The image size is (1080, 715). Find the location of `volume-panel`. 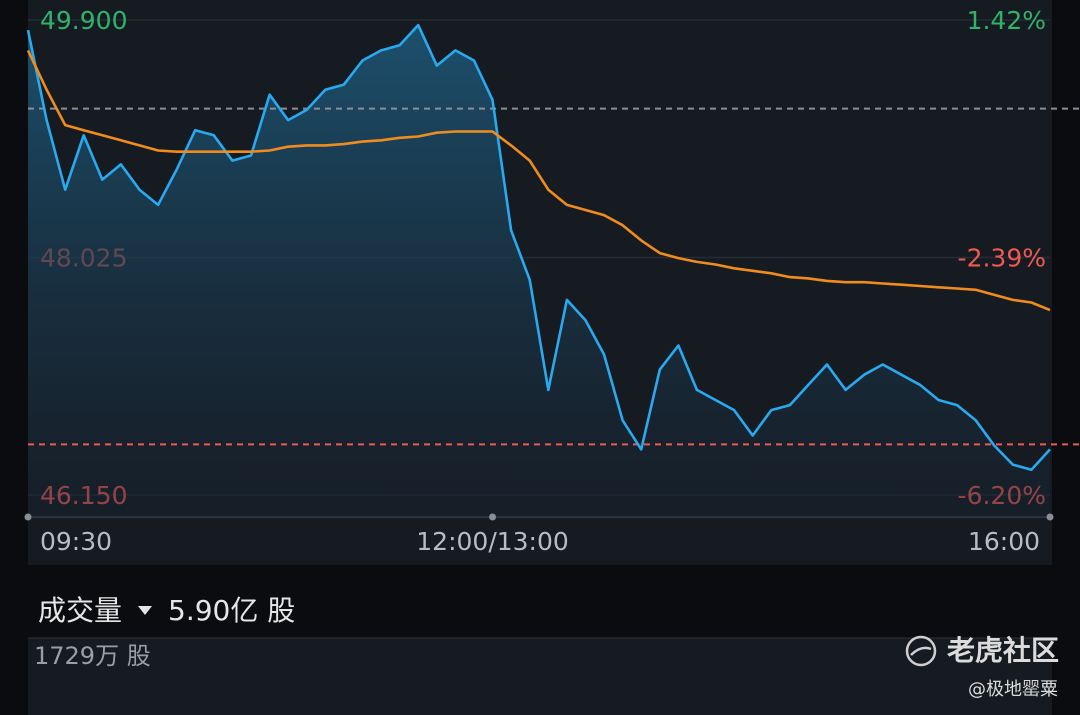

volume-panel is located at coordinates (540, 676).